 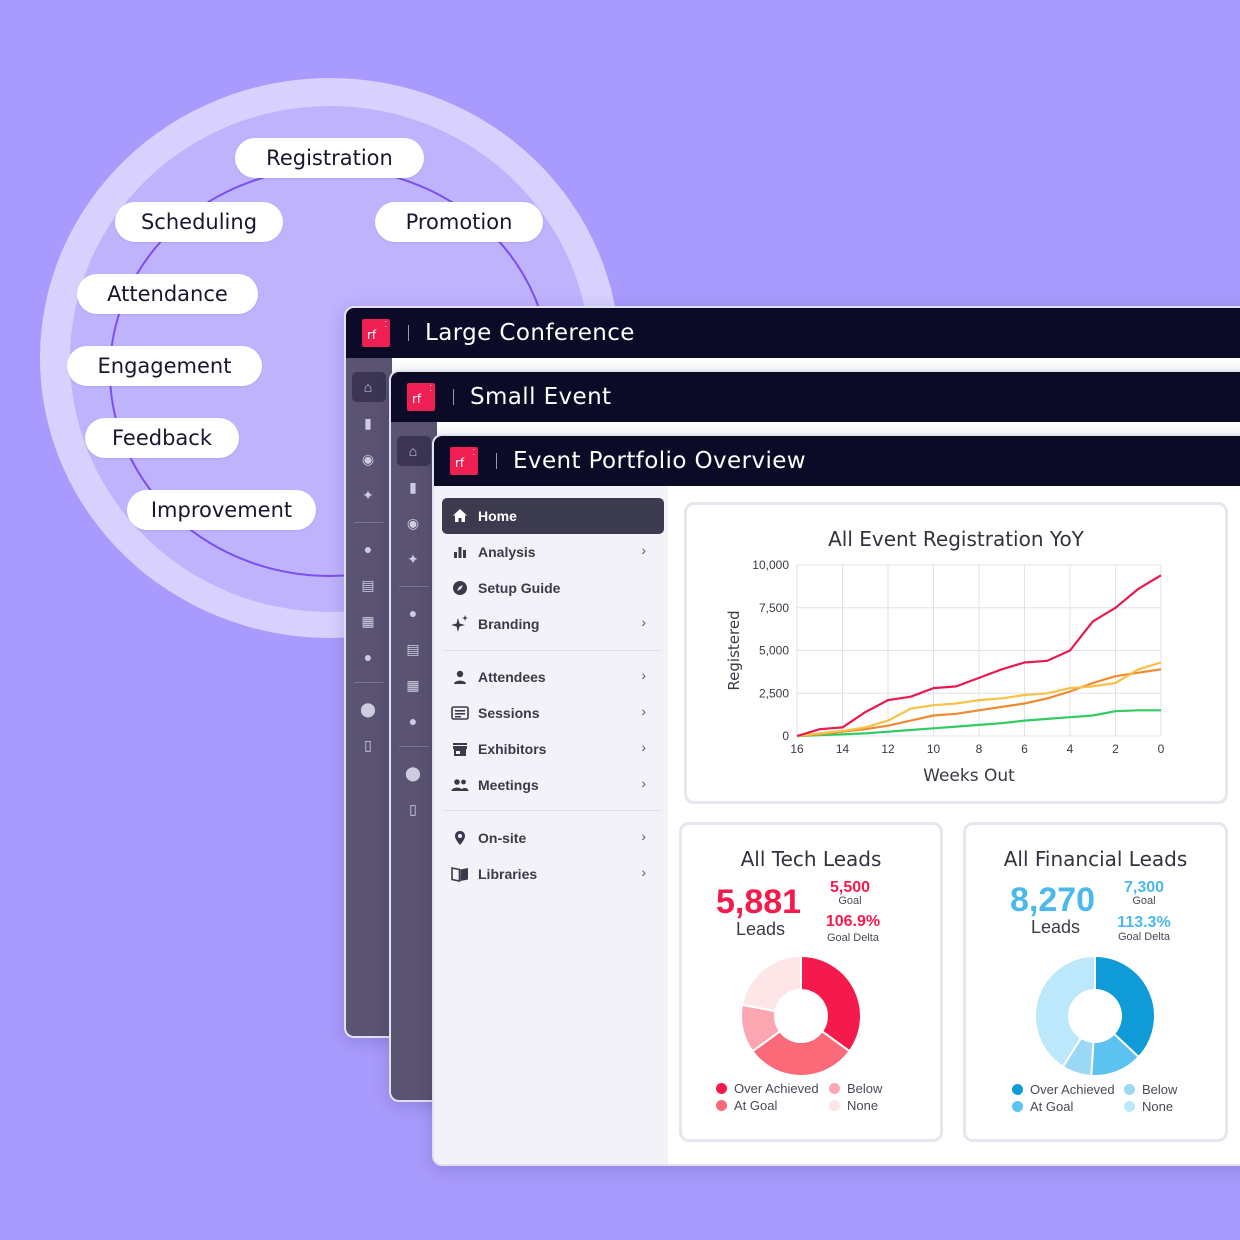 What do you see at coordinates (509, 624) in the screenshot?
I see `sidebar-item-label: Branding` at bounding box center [509, 624].